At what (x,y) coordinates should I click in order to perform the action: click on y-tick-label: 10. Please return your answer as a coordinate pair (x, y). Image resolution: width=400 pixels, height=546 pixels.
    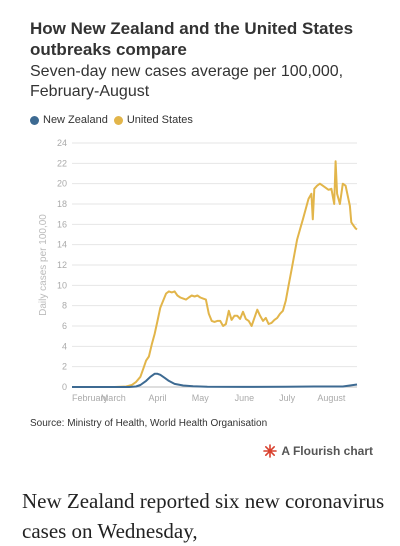
    Looking at the image, I should click on (62, 285).